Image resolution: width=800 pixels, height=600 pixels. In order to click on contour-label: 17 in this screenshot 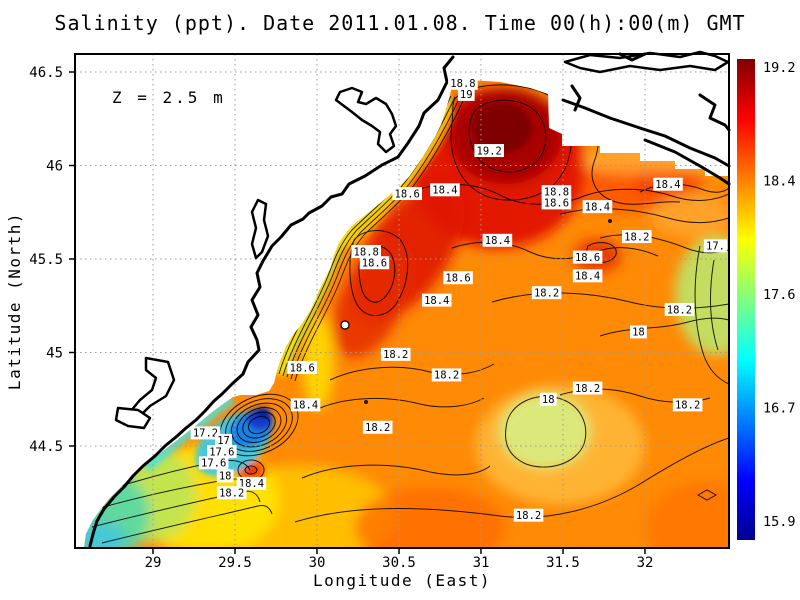, I will do `click(223, 441)`.